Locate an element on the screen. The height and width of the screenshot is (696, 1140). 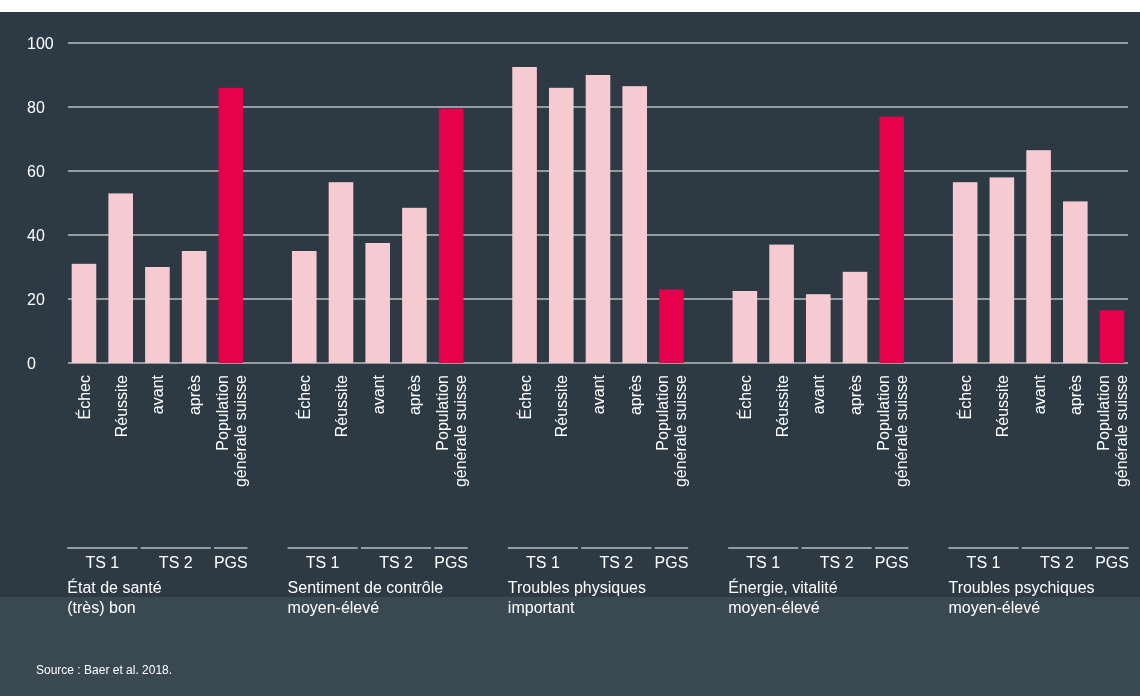
text: Énergie, vitalité moyen-élevé is located at coordinates (783, 597).